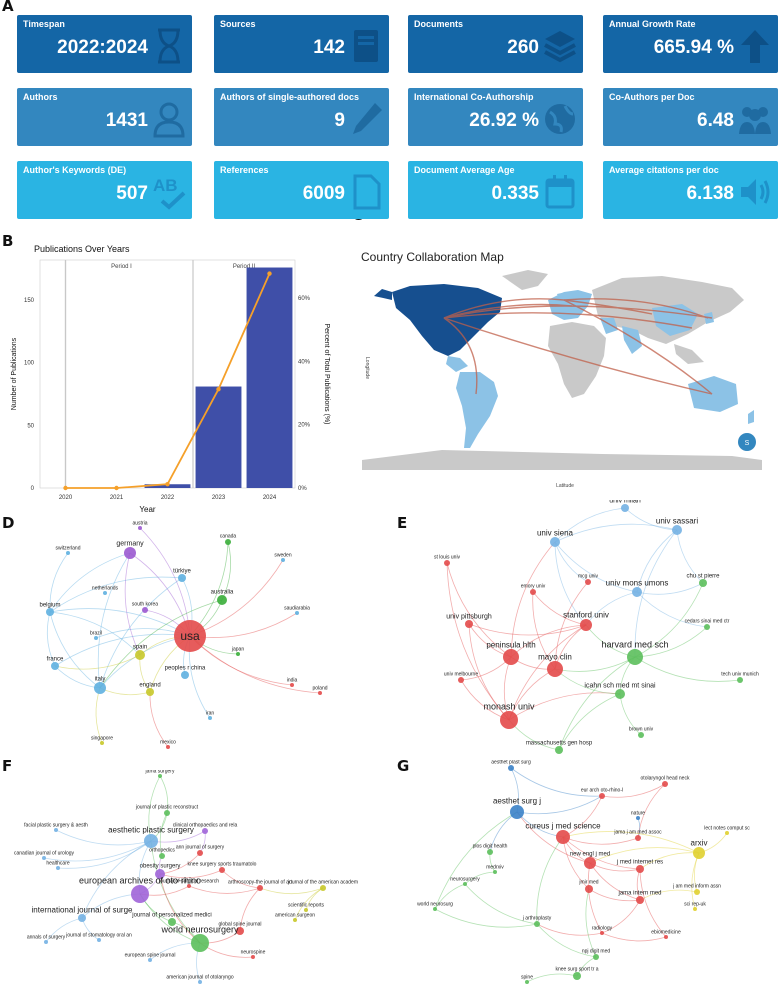  I want to click on card-value: 9, so click(339, 120).